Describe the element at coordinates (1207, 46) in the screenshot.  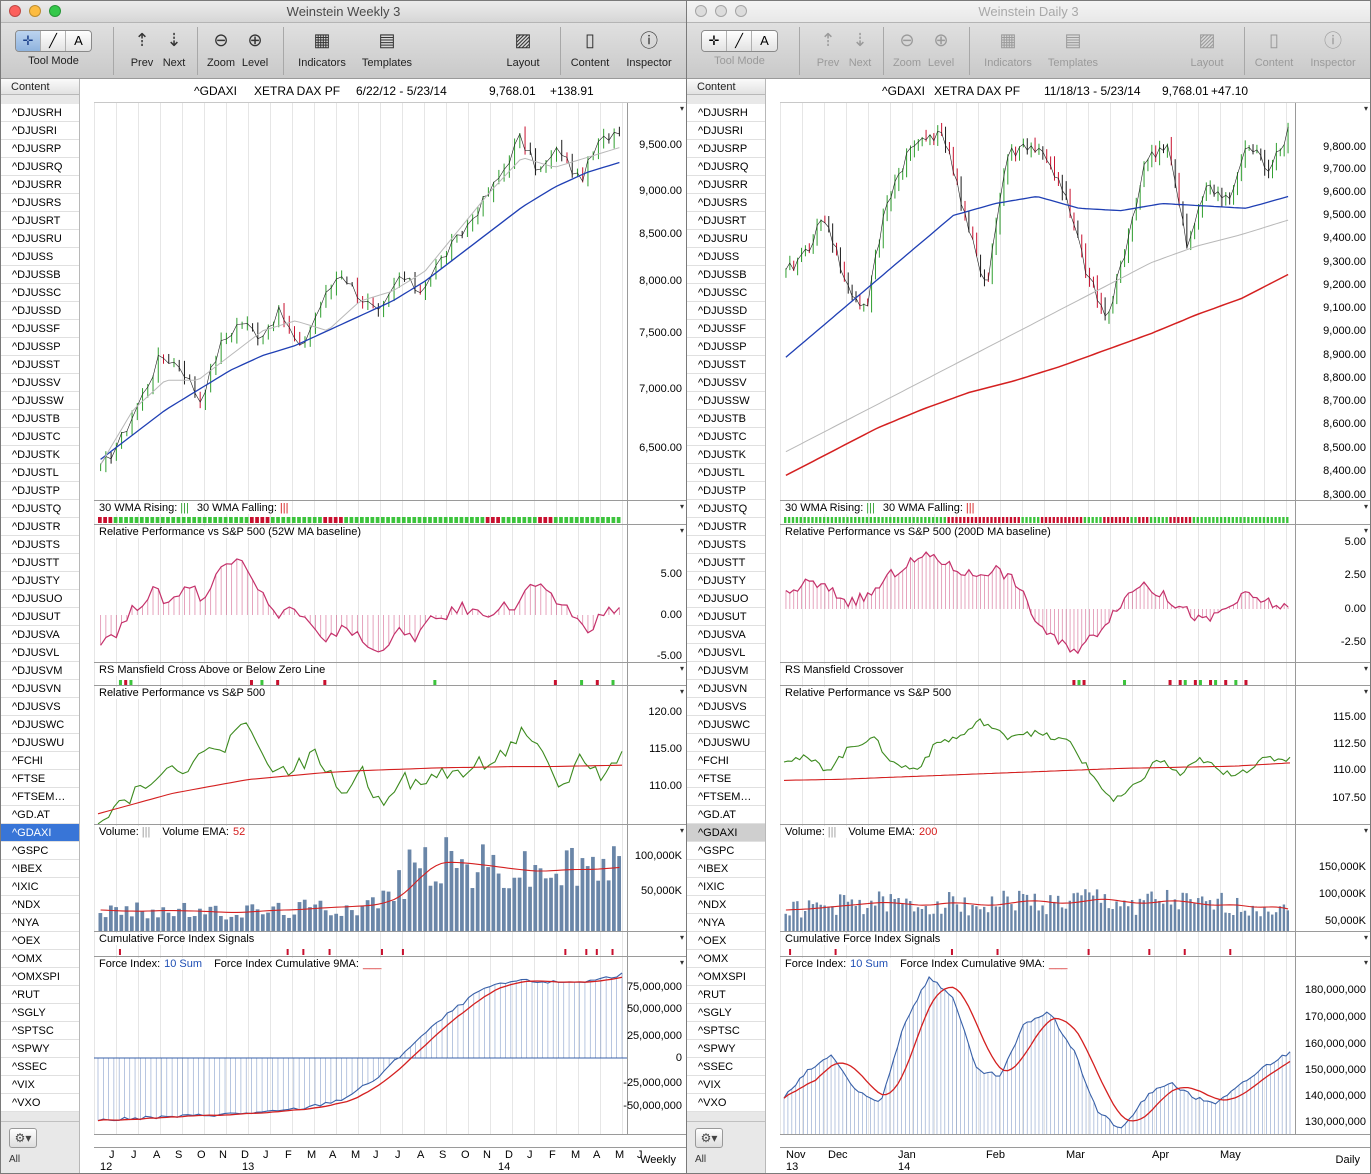
I see `layout-button: ▨ Layout` at that location.